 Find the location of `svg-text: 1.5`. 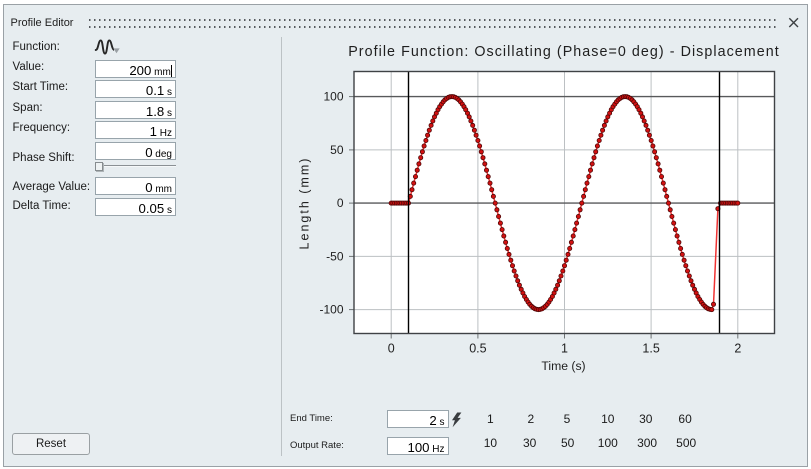

svg-text: 1.5 is located at coordinates (650, 349).